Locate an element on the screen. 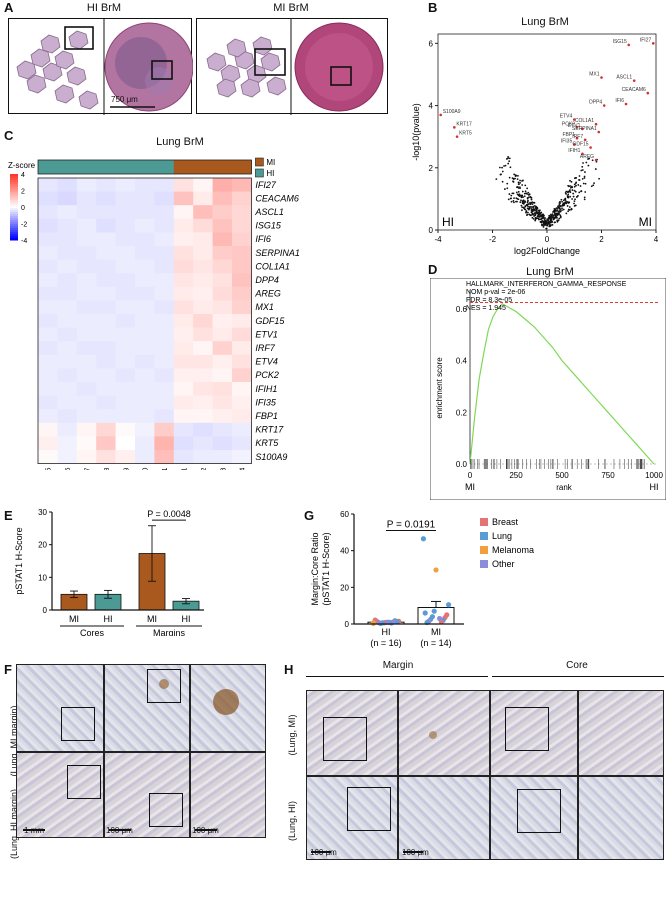  gsea-x-right: HI is located at coordinates (654, 487).